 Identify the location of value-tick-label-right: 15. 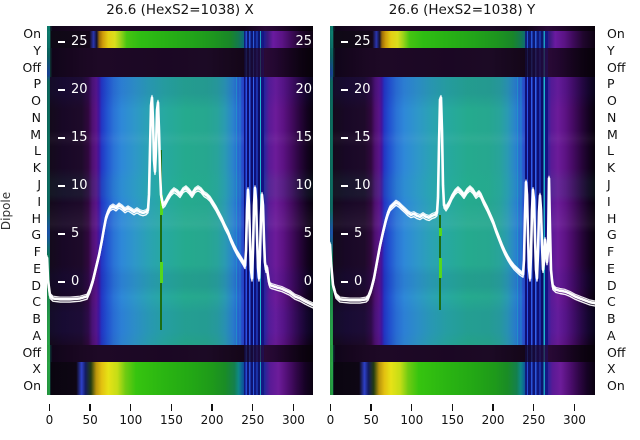
(303, 137).